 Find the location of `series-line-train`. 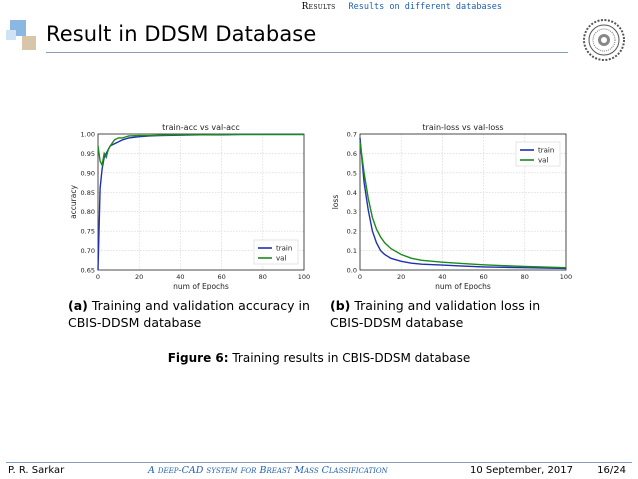

series-line-train is located at coordinates (463, 203).